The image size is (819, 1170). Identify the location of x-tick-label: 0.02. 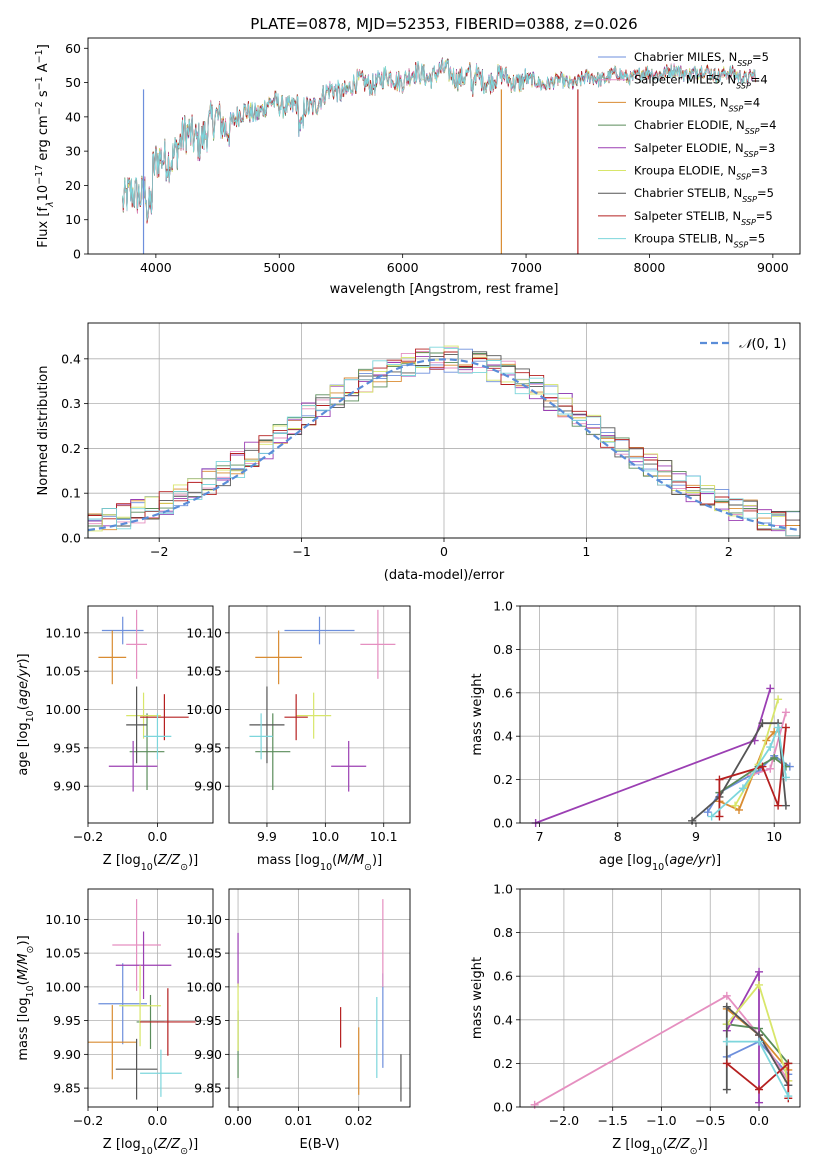
(359, 1120).